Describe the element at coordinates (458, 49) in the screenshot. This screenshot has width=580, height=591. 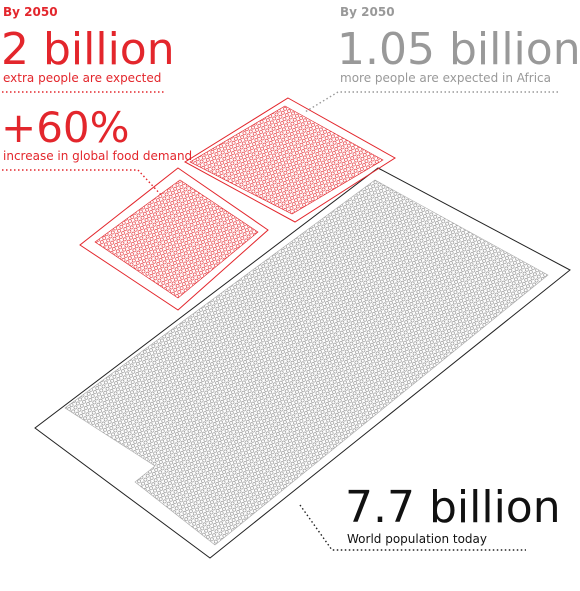
I see `headline: 1.05 billion` at that location.